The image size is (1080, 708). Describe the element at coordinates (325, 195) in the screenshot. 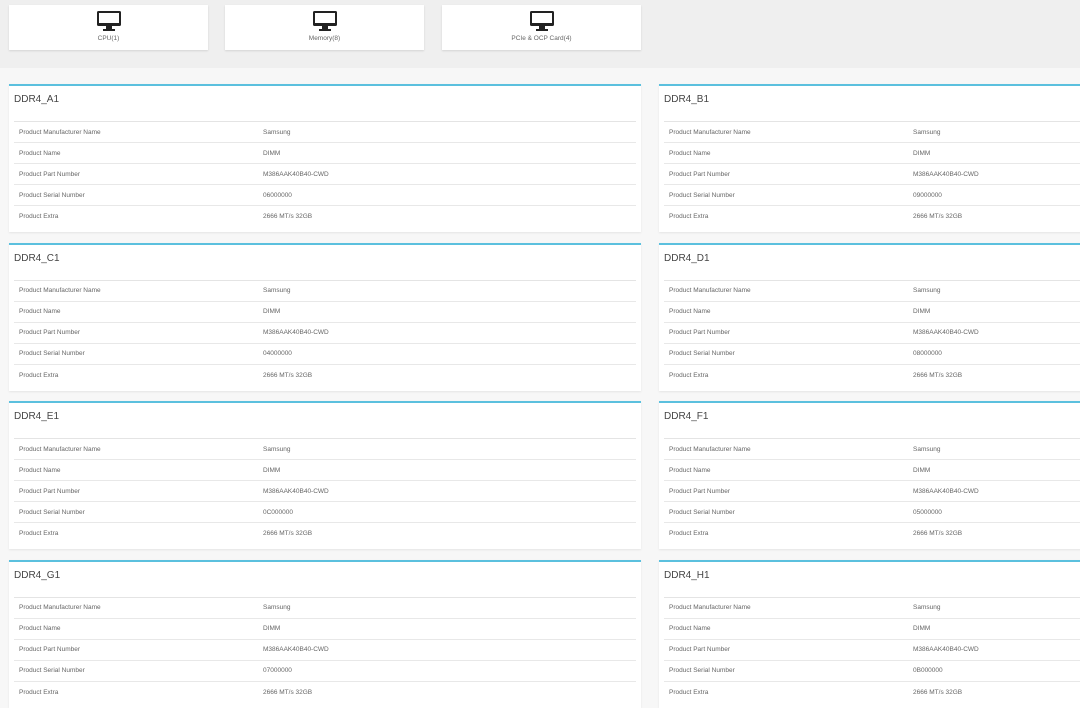

I see `table-row: Product Serial Number 06000000` at that location.